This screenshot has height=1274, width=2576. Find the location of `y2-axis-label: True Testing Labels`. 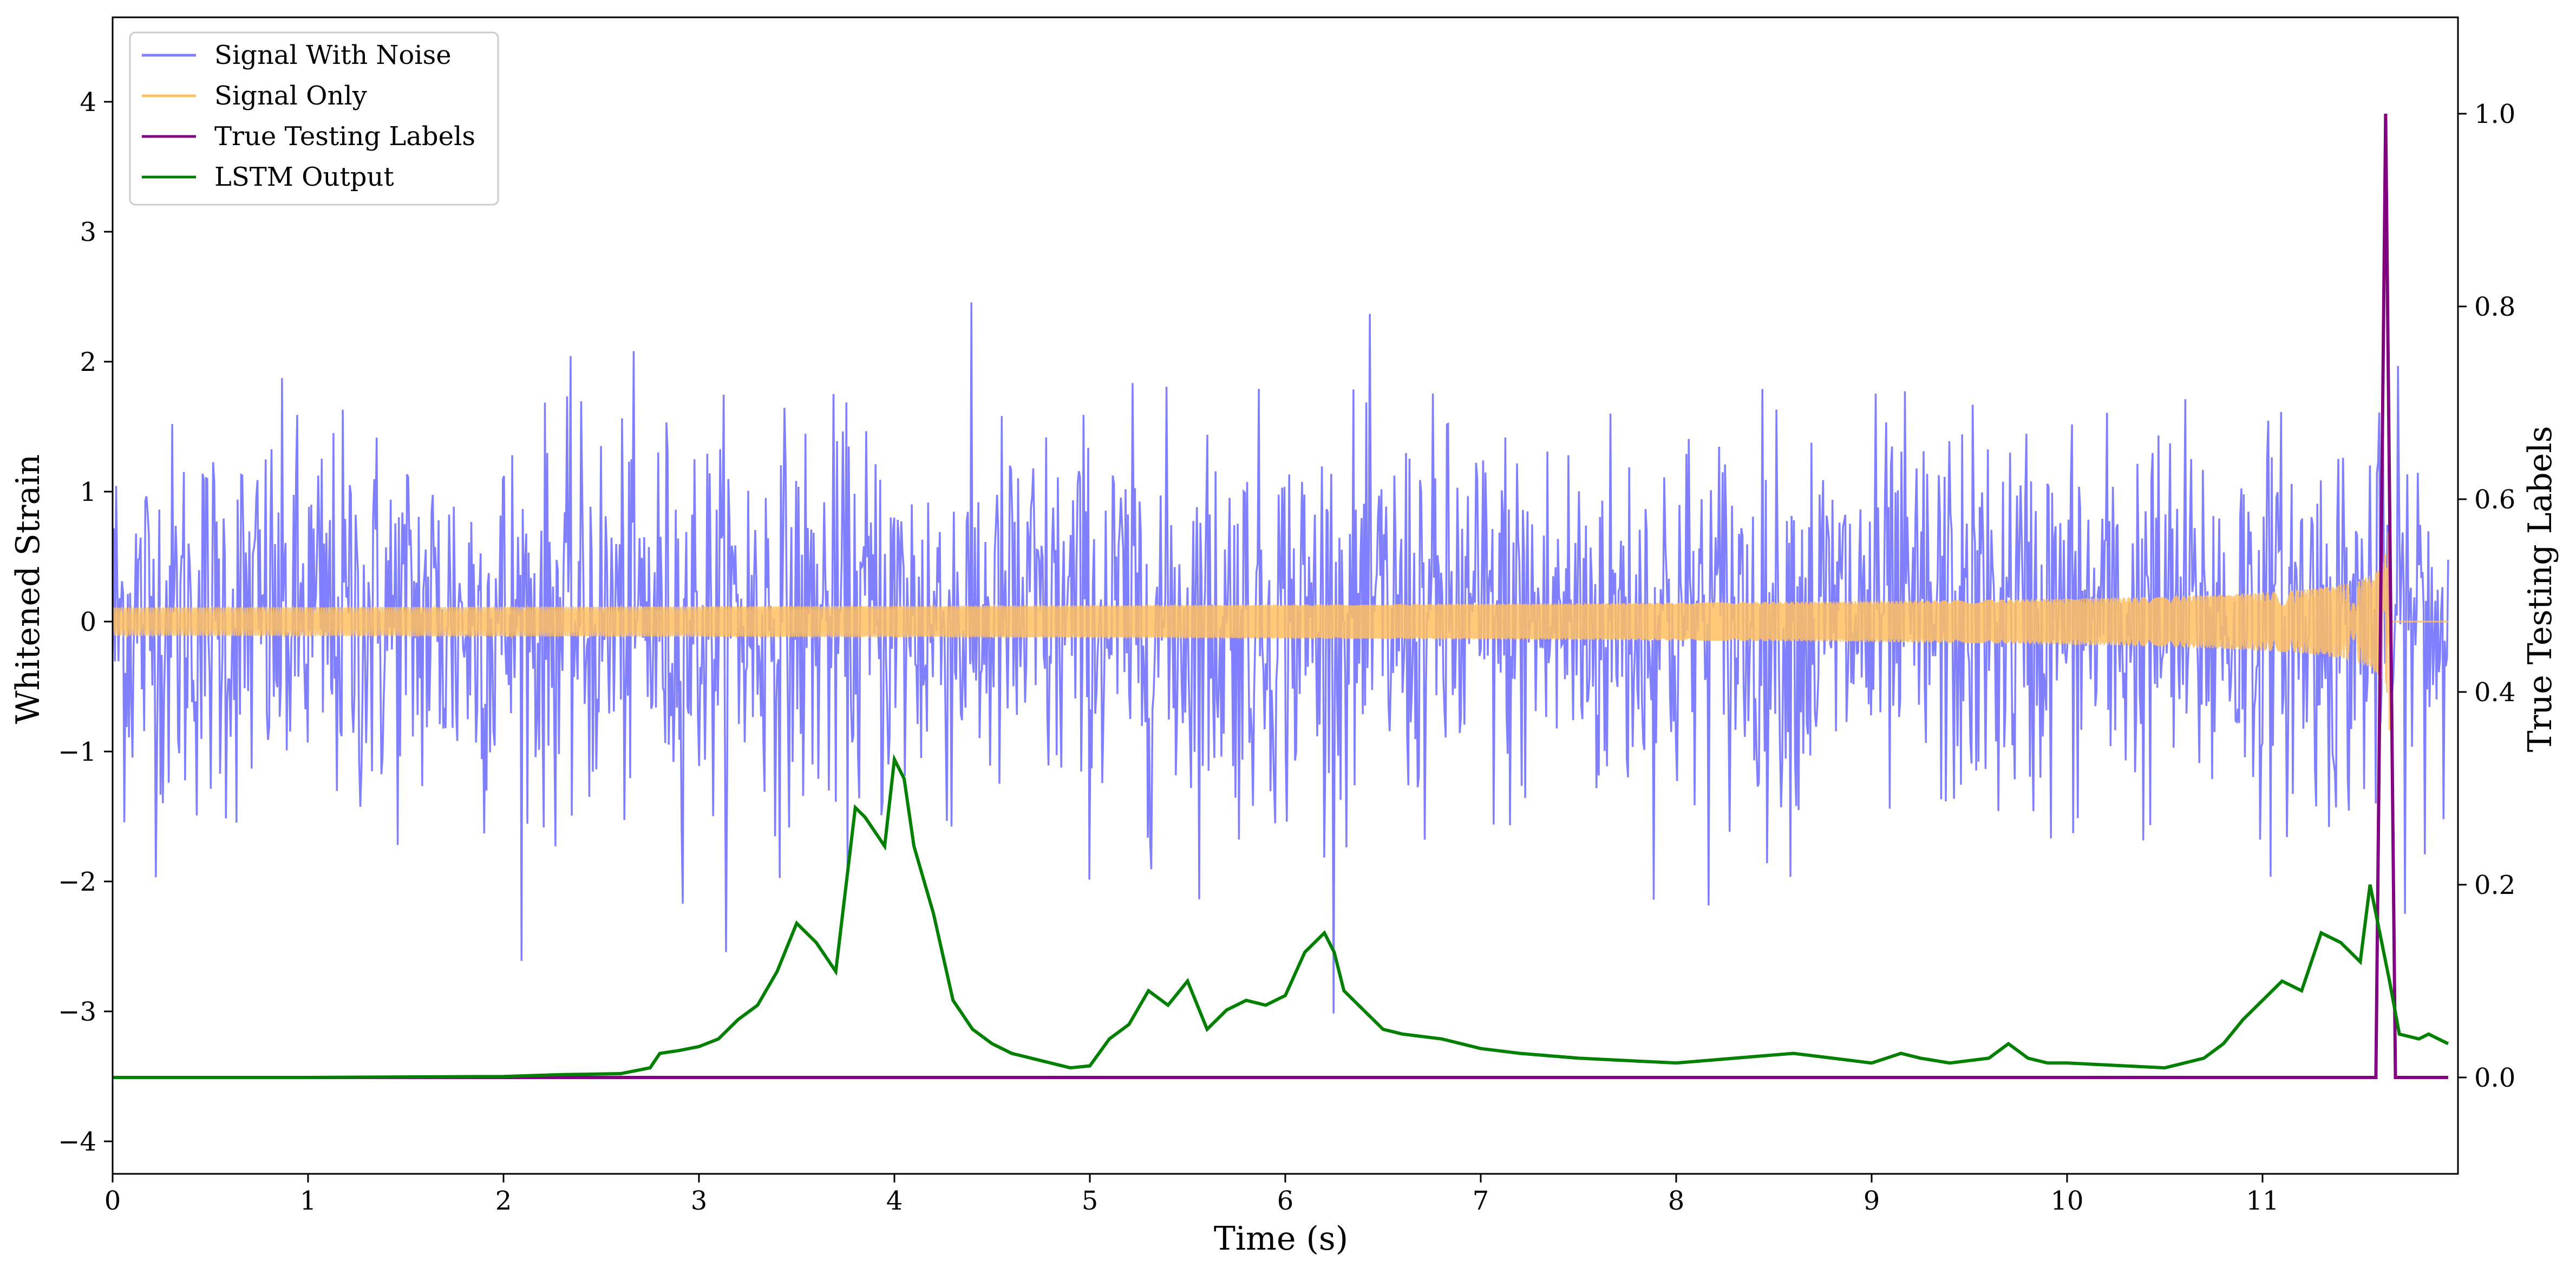

y2-axis-label: True Testing Labels is located at coordinates (2540, 589).